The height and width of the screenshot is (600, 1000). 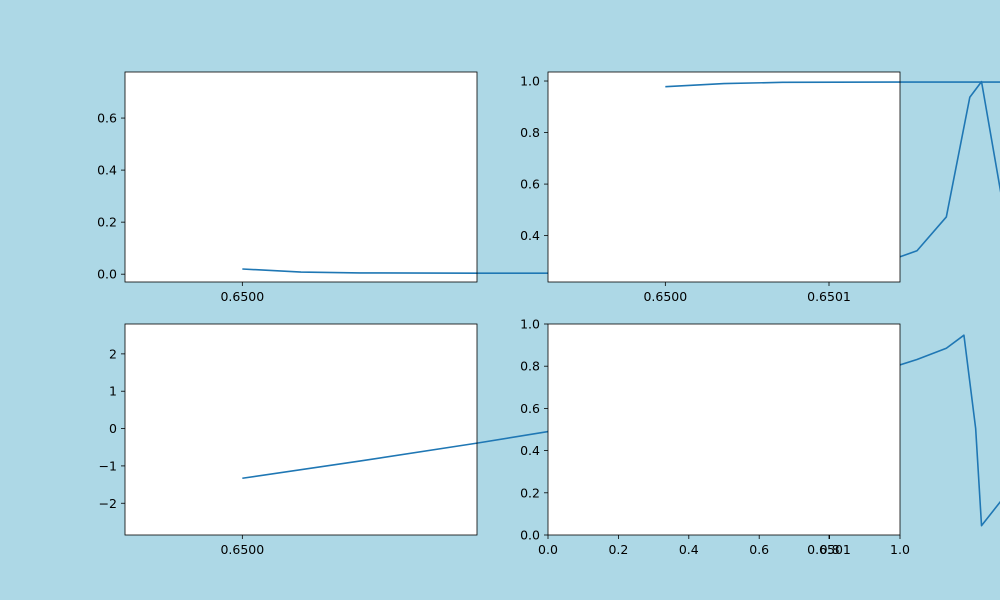 What do you see at coordinates (108, 465) in the screenshot?
I see `y-tick-label: −1` at bounding box center [108, 465].